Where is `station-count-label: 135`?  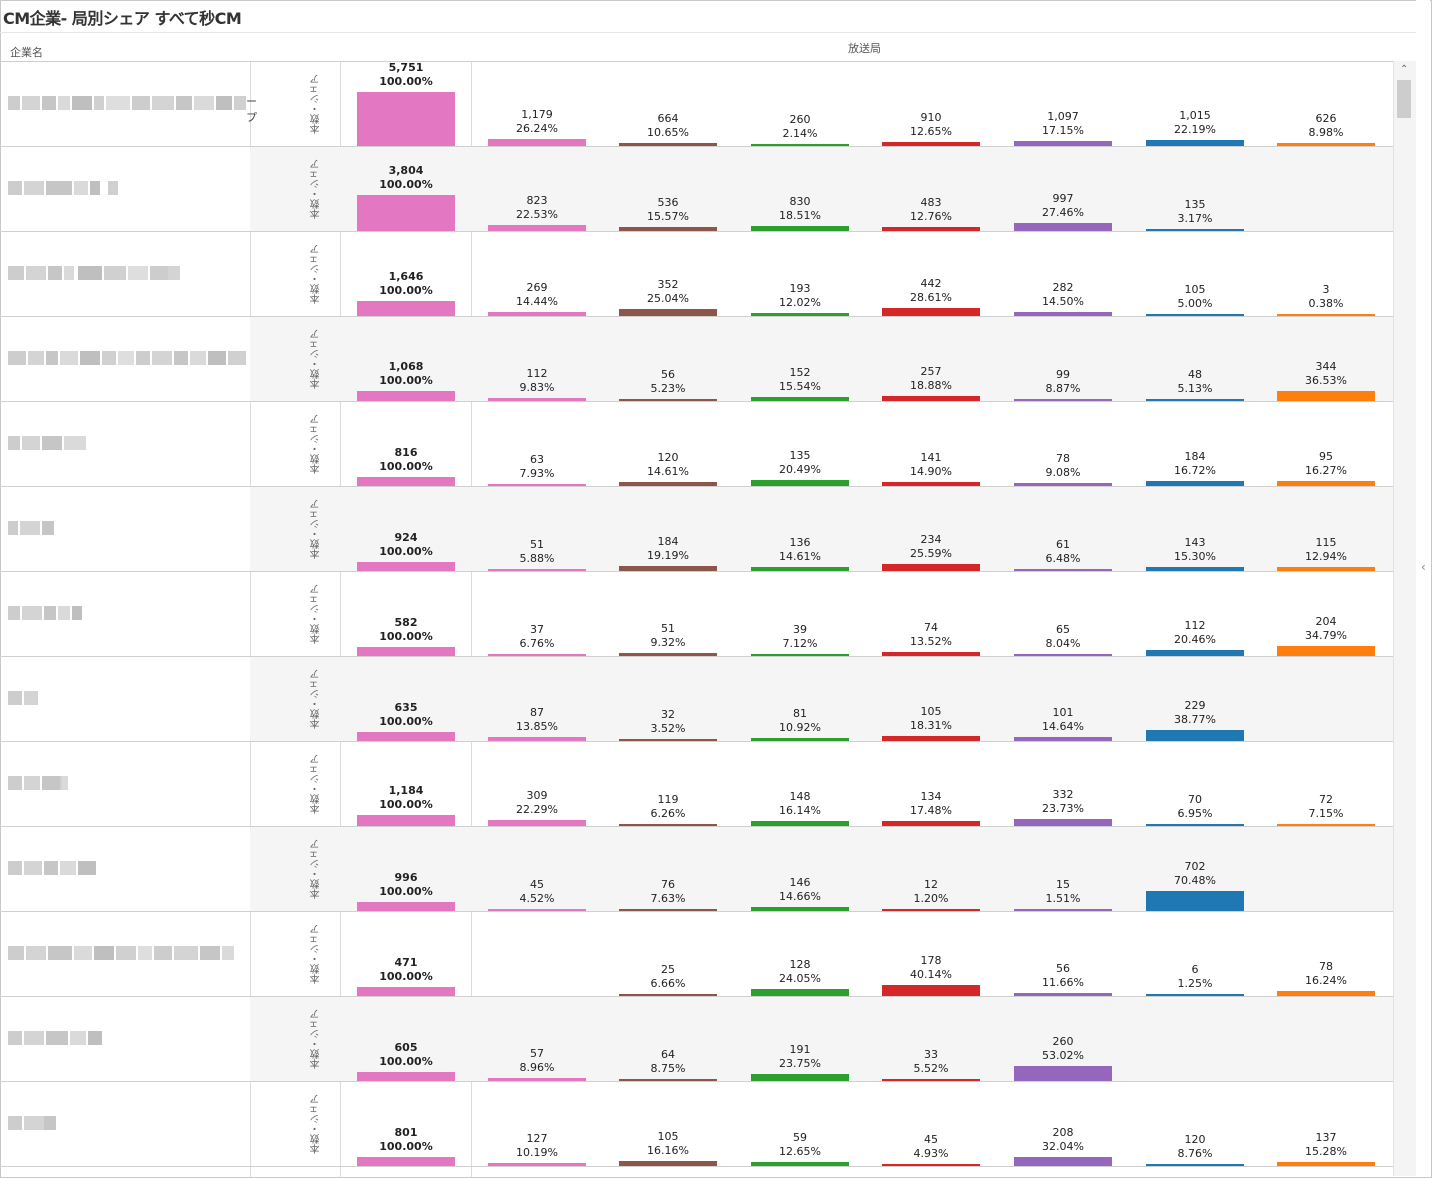
station-count-label: 135 is located at coordinates (1195, 204).